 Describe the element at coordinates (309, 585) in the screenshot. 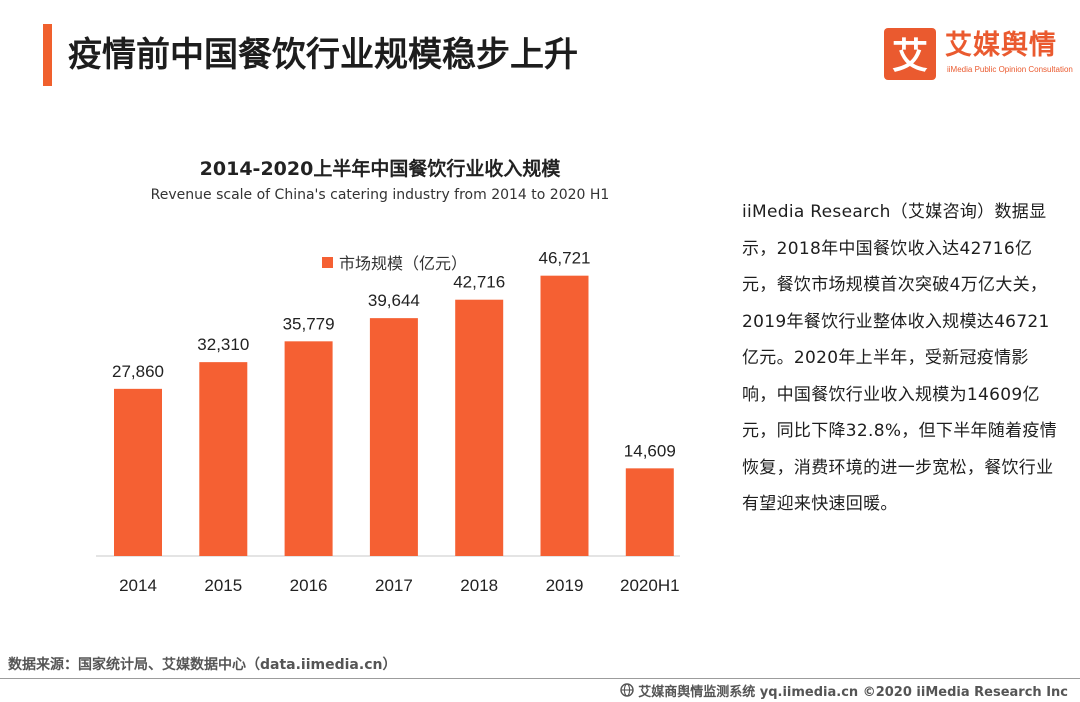

I see `x-tick-label-2016: 2016` at that location.